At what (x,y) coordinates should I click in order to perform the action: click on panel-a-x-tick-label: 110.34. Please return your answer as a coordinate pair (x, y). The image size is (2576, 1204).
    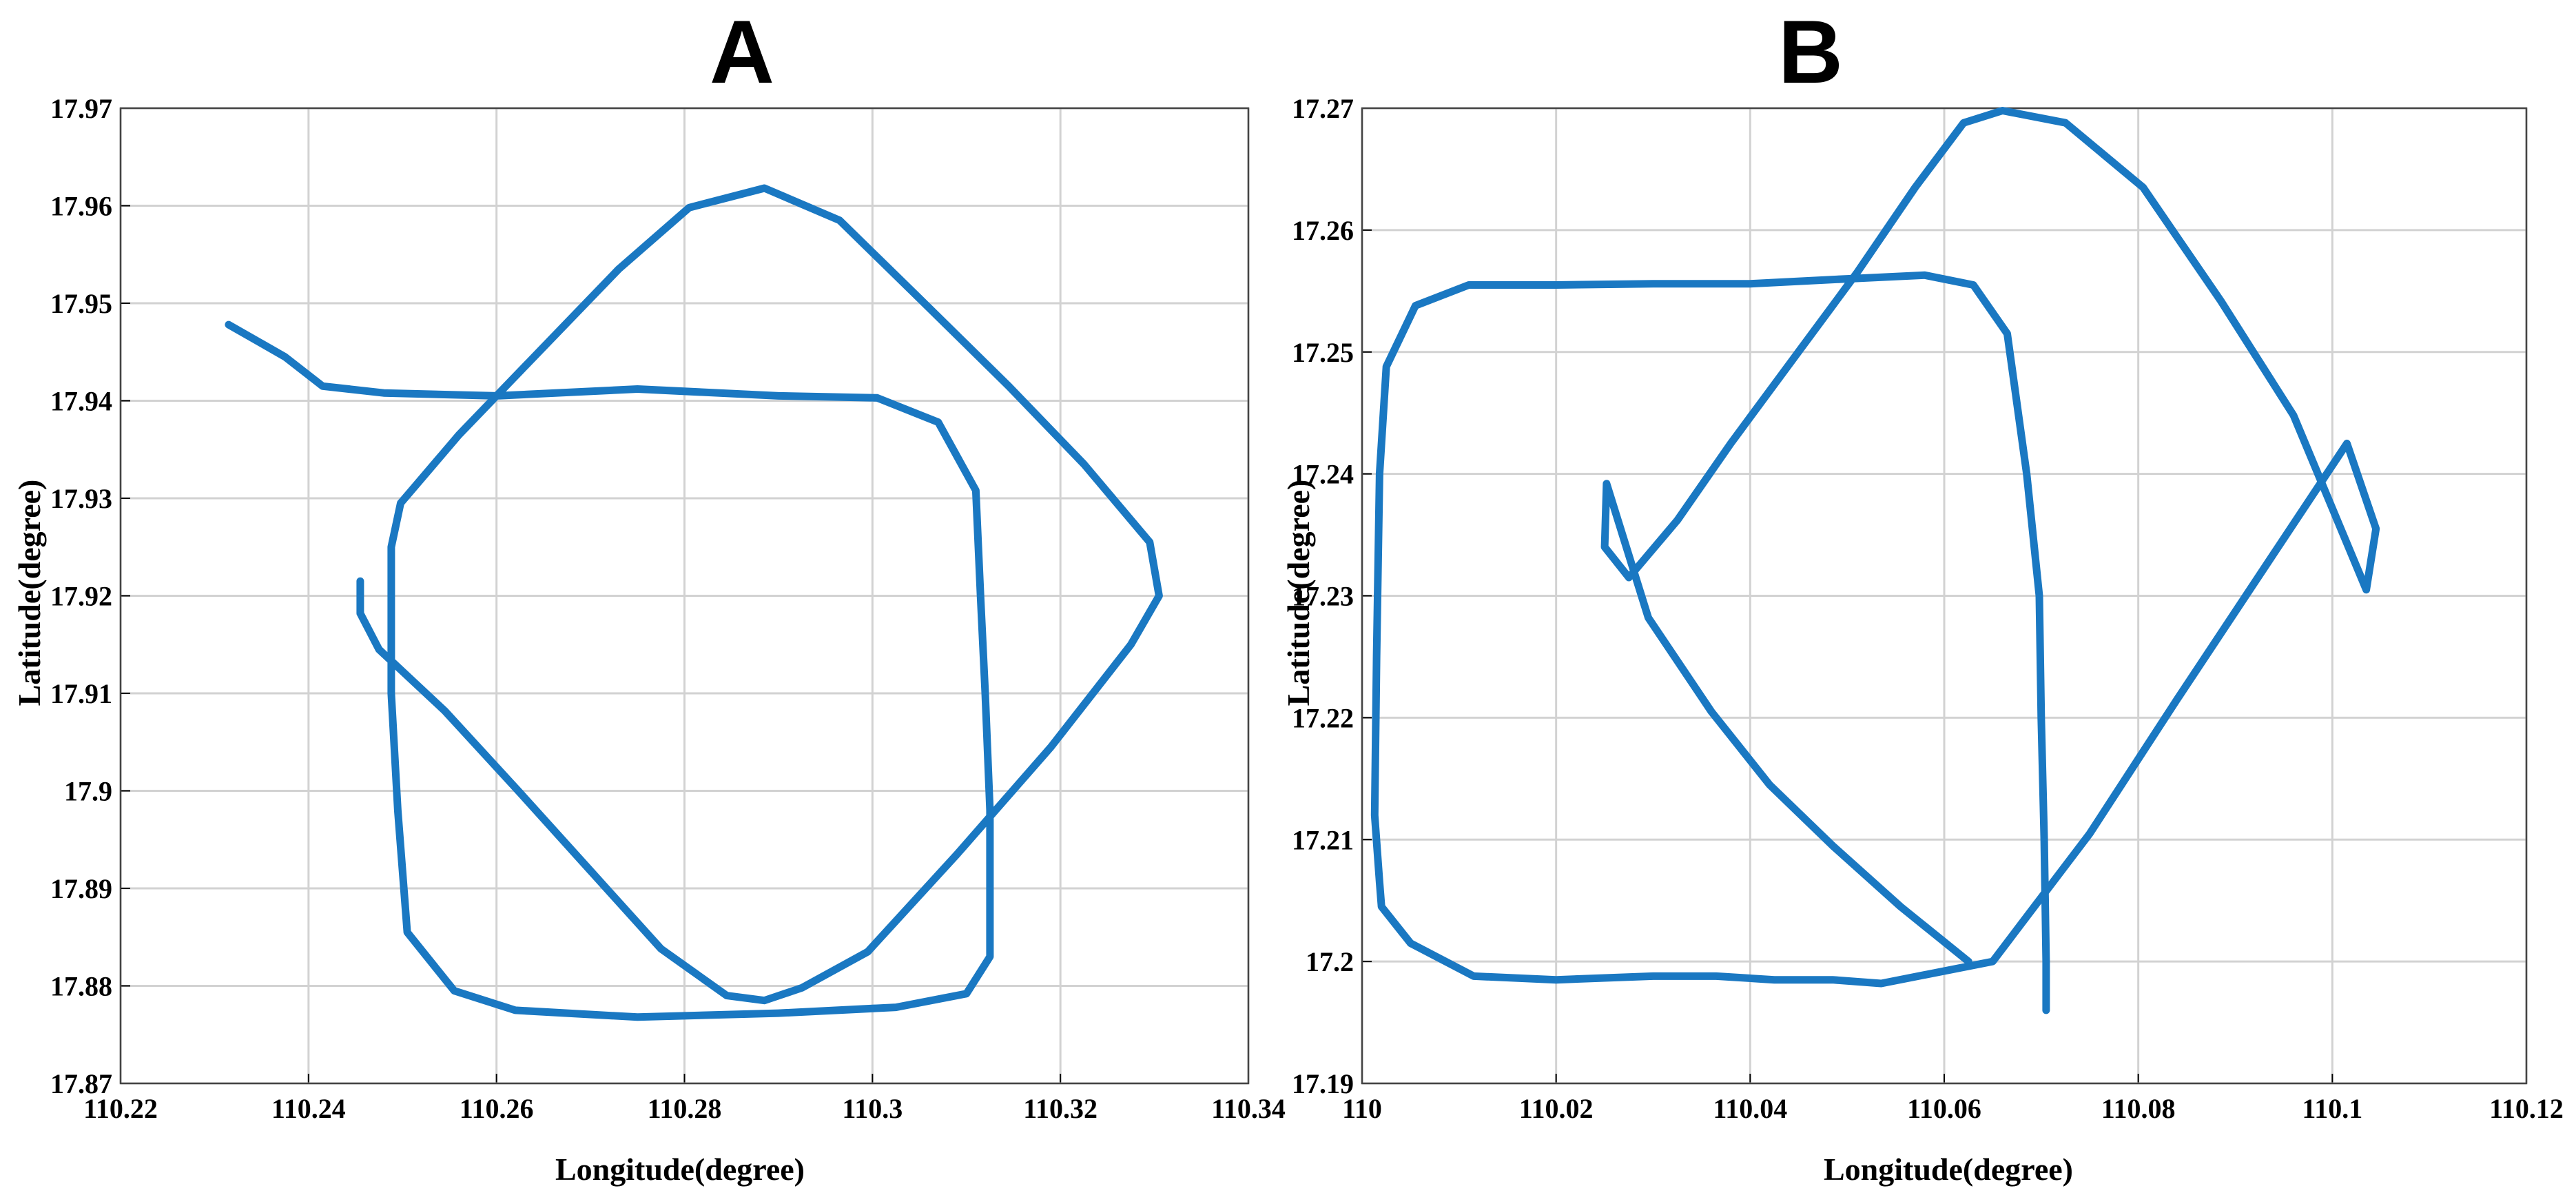
    Looking at the image, I should click on (1248, 1109).